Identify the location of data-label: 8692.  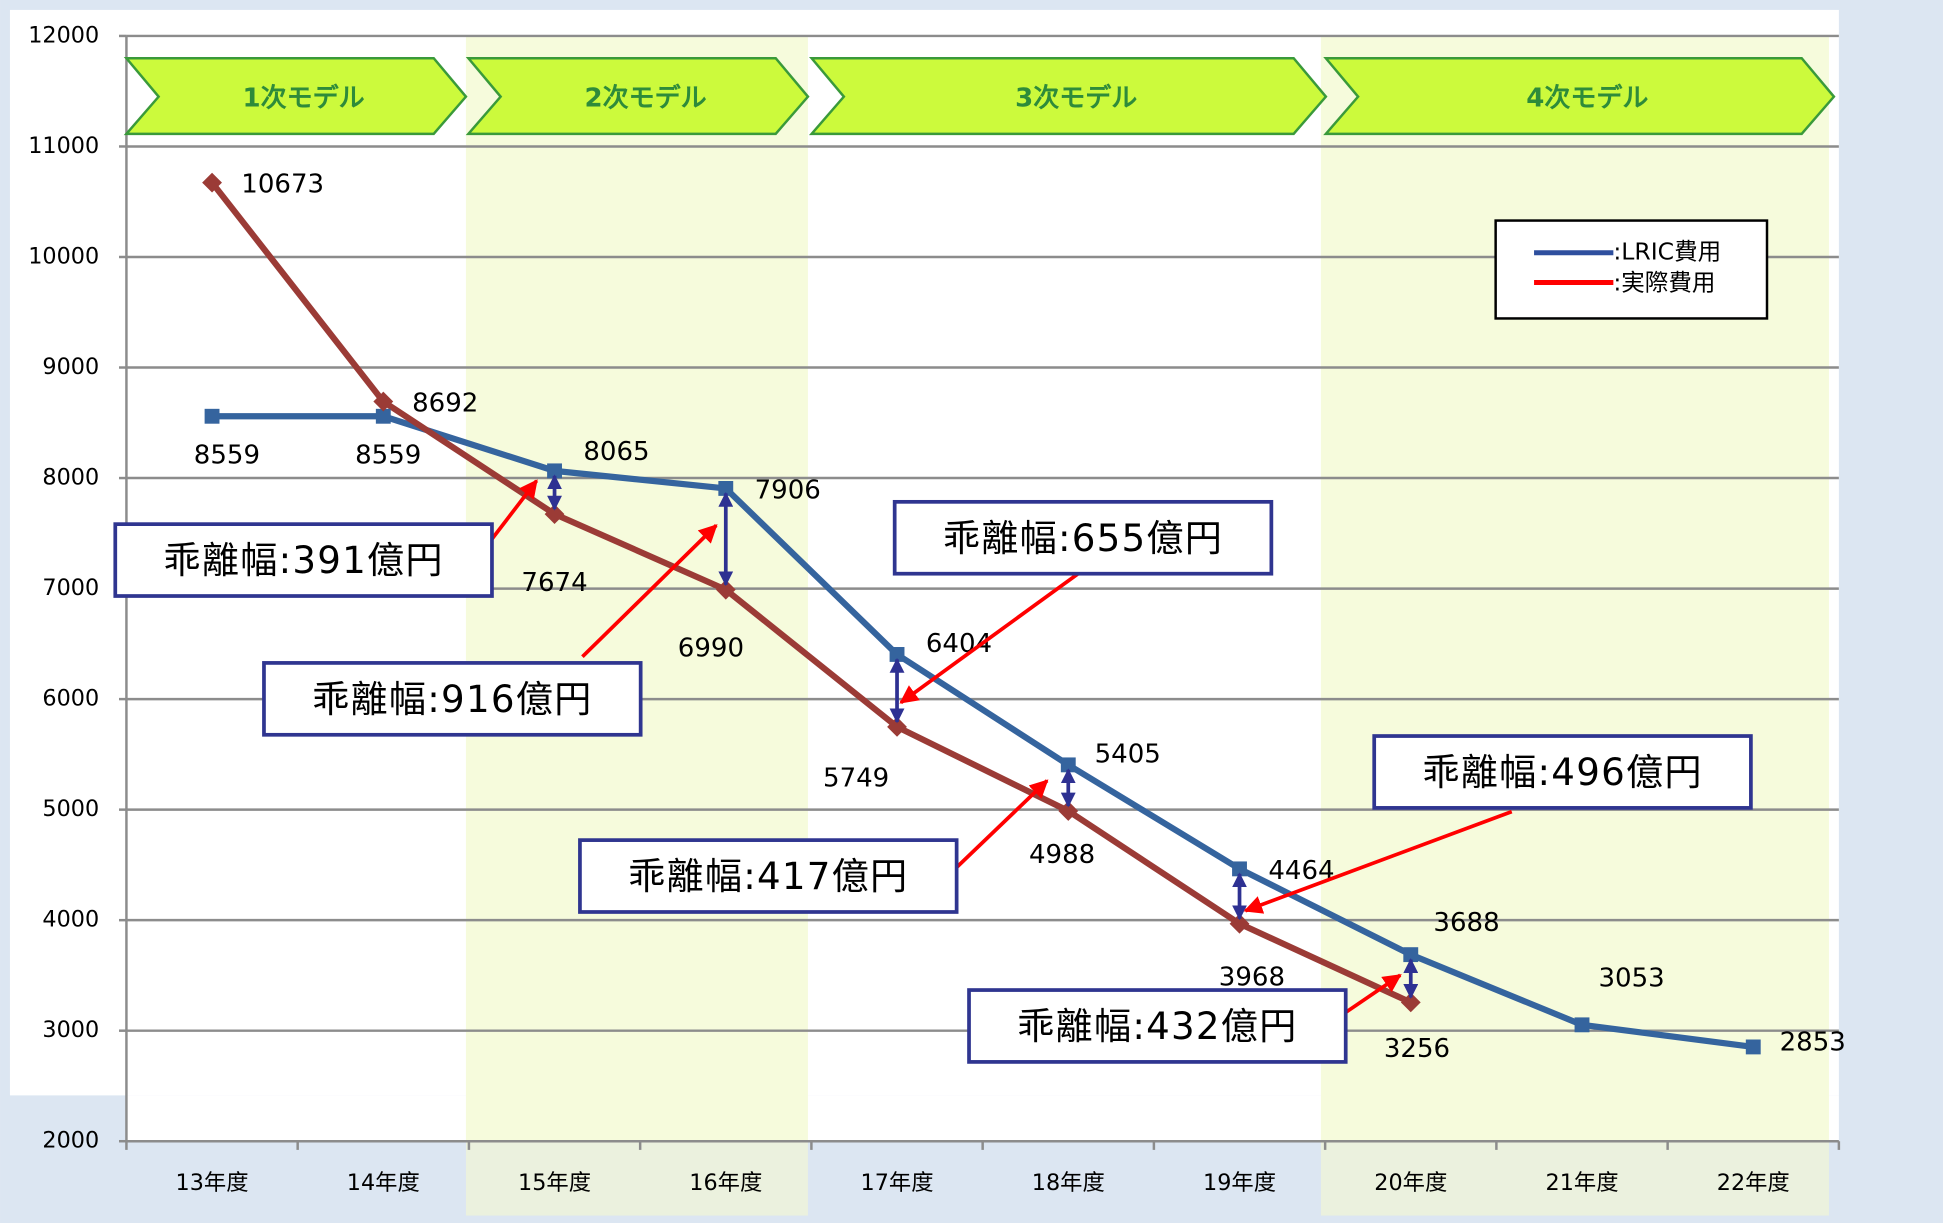
(445, 404).